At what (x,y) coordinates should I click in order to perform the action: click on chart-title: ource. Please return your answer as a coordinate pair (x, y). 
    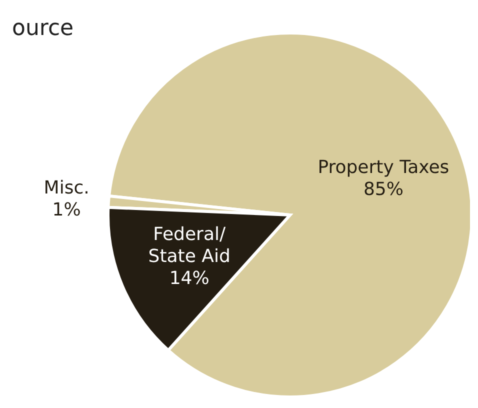
    Looking at the image, I should click on (43, 28).